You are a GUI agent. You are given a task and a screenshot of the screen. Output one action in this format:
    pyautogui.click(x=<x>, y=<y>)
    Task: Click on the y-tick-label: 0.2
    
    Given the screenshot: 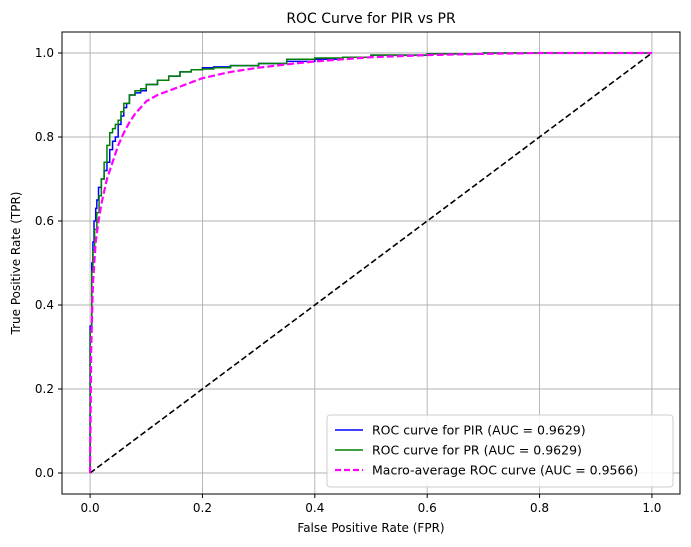 What is the action you would take?
    pyautogui.click(x=44, y=389)
    